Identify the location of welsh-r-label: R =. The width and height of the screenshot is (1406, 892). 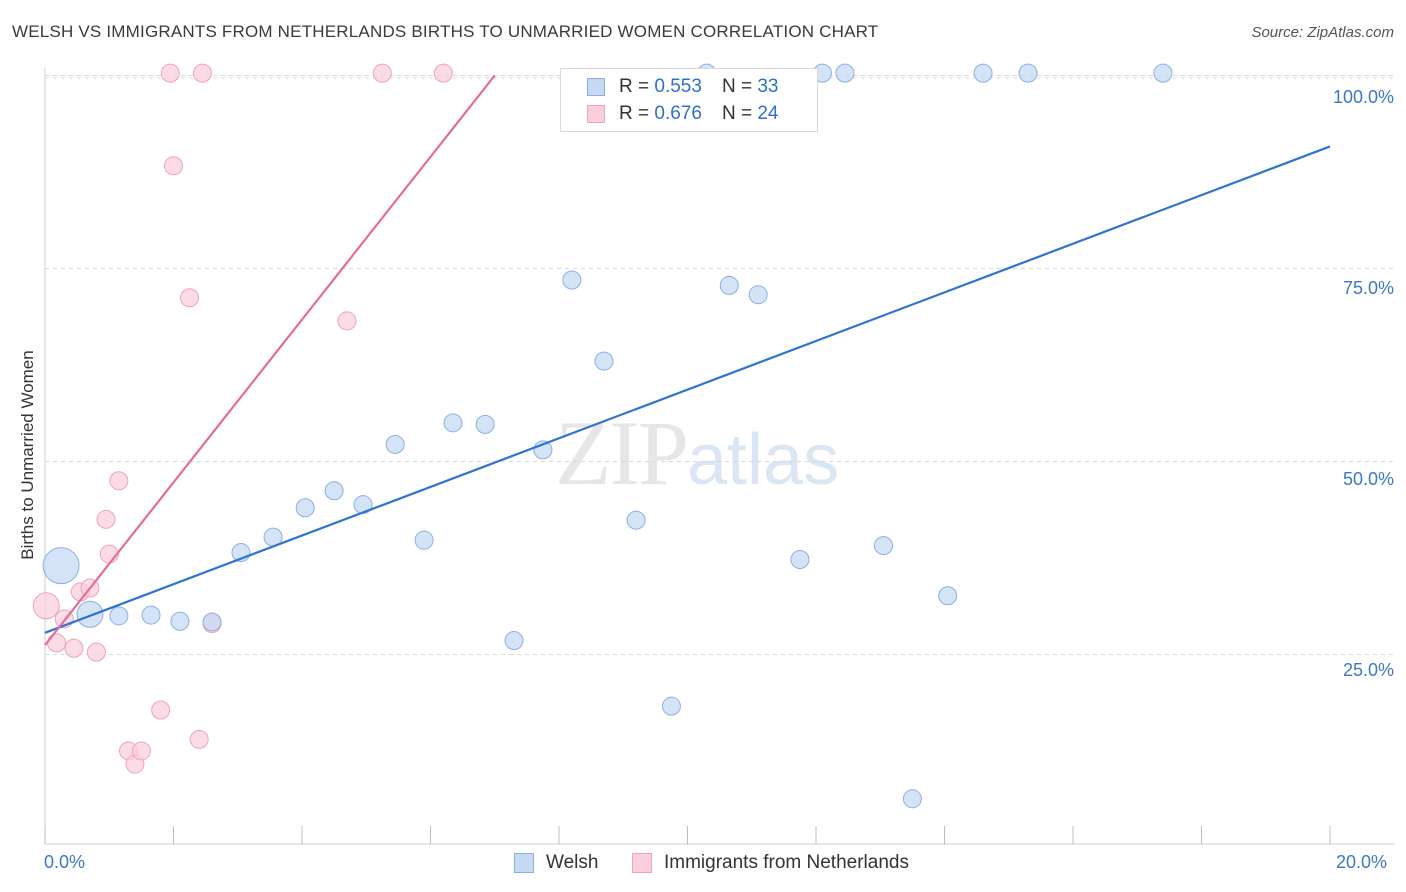
(634, 86).